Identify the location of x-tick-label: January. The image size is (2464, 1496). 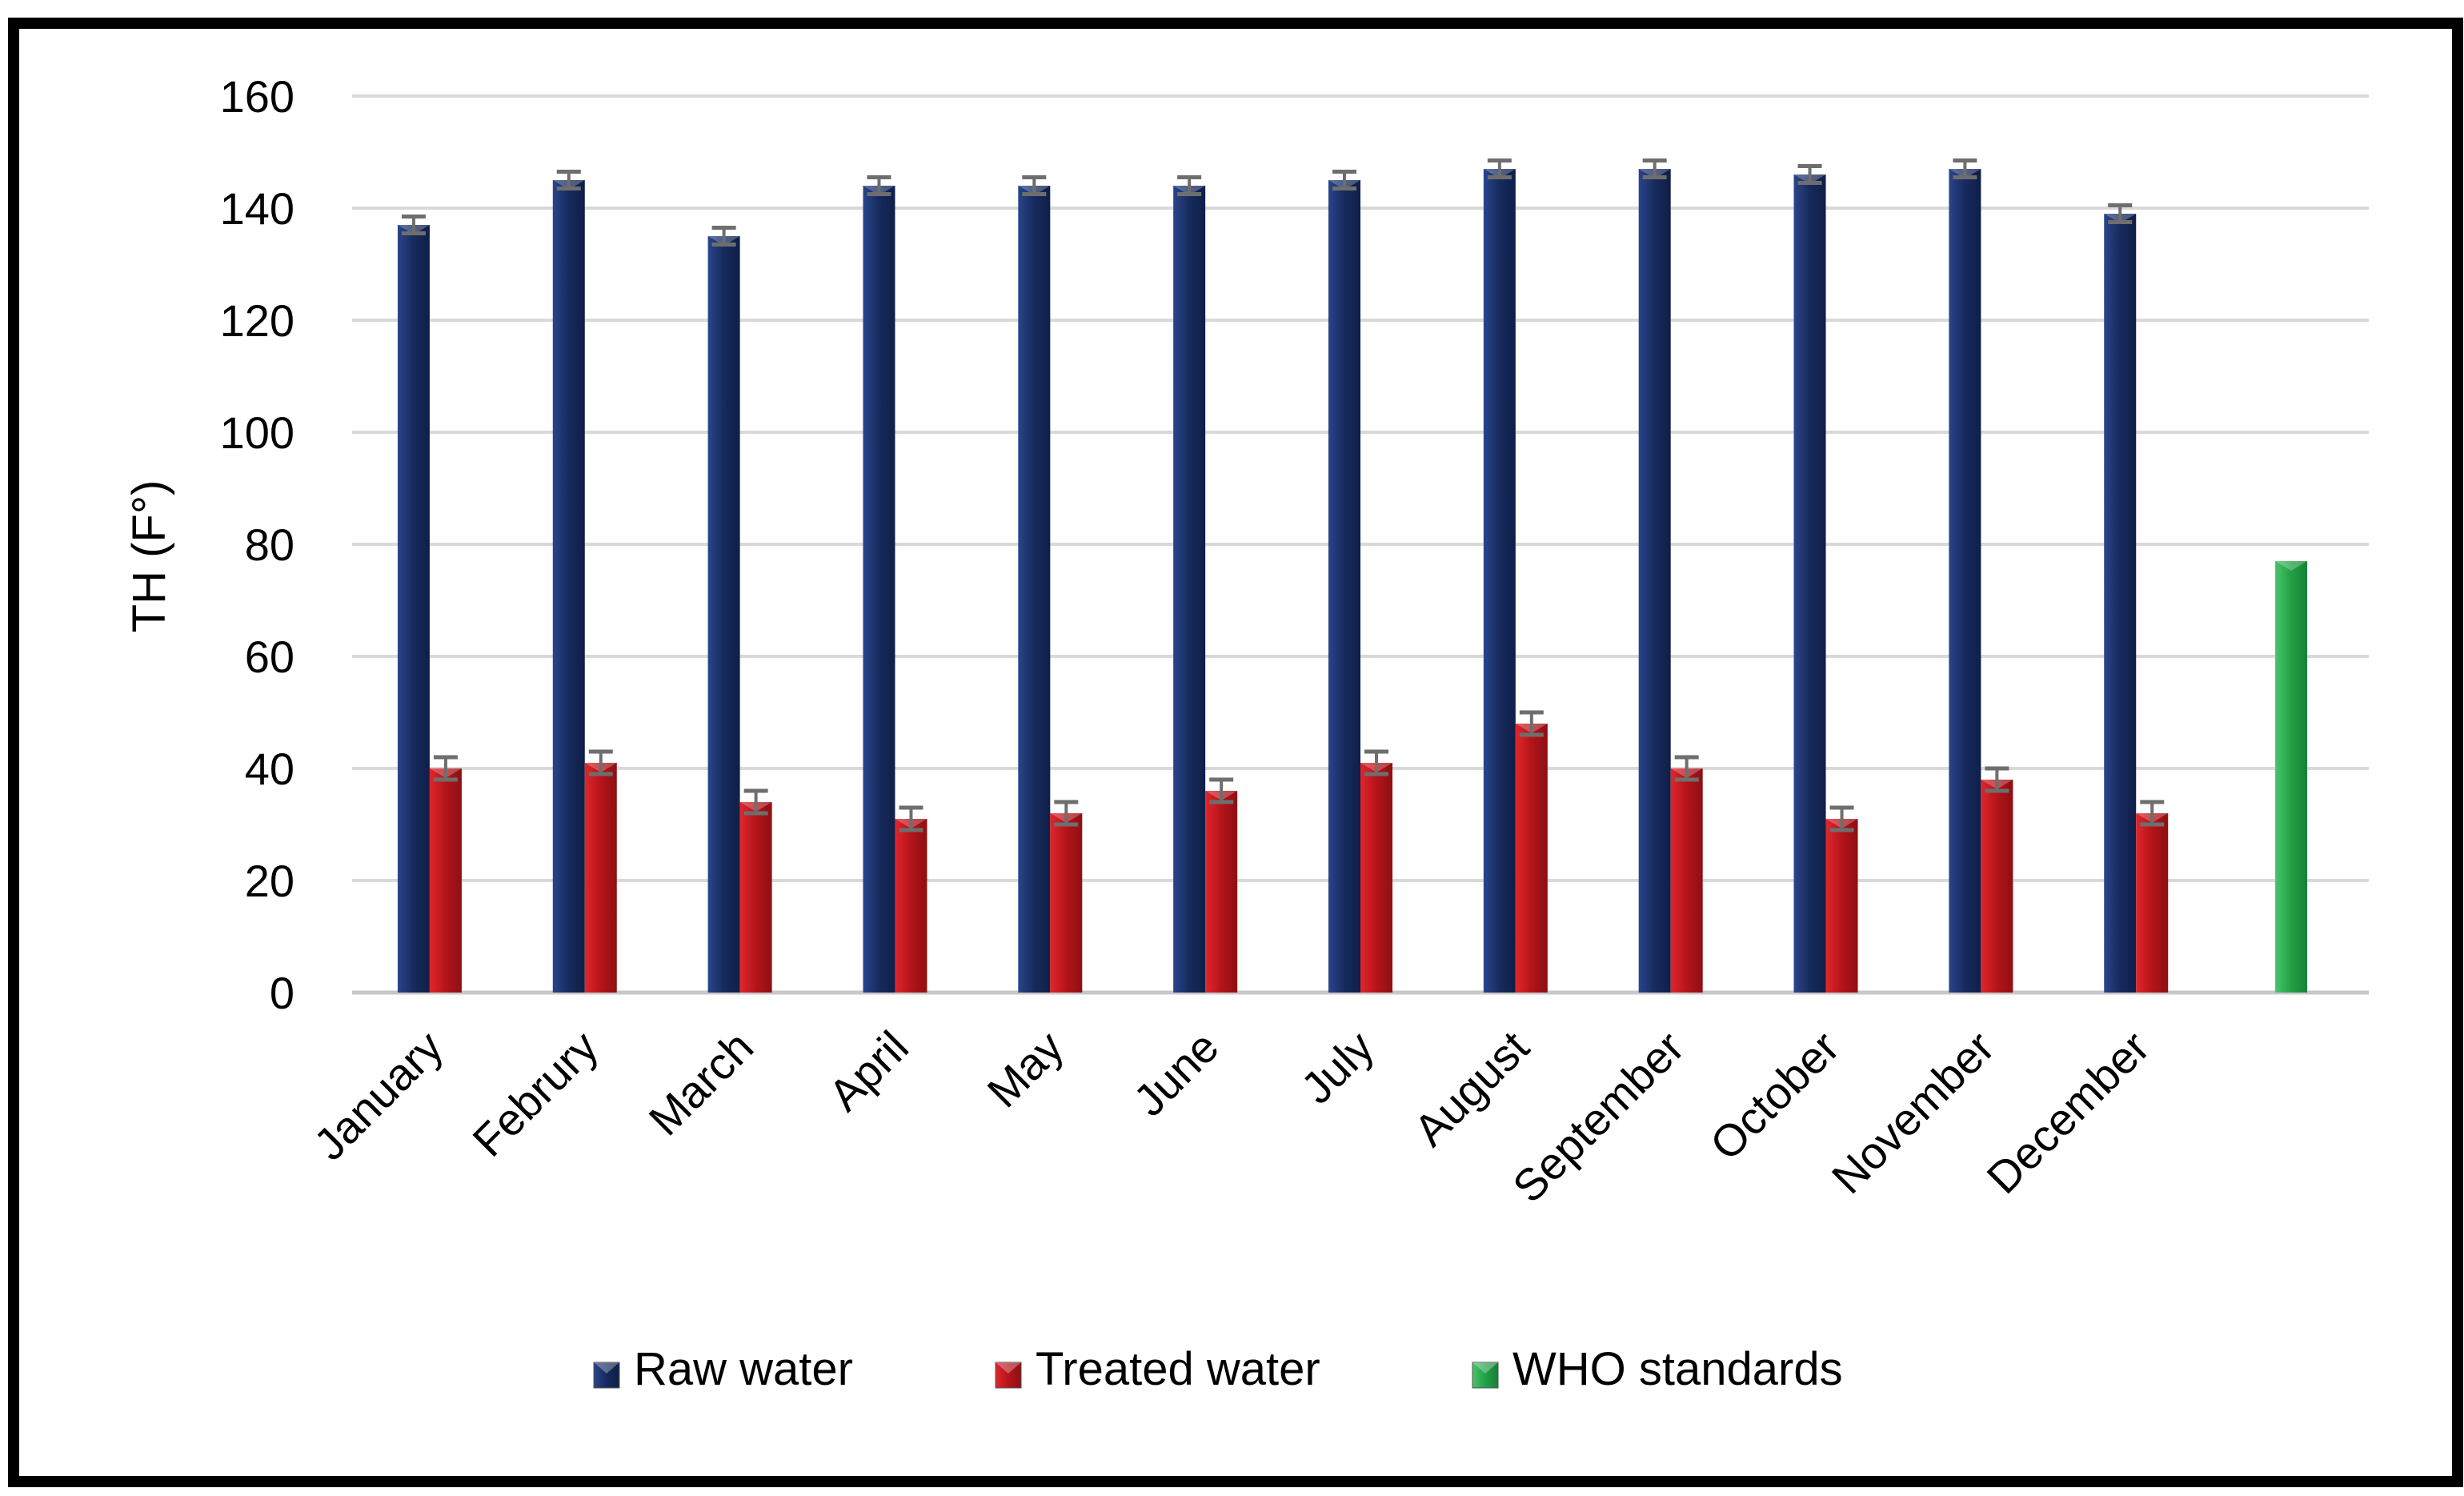
(378, 1095).